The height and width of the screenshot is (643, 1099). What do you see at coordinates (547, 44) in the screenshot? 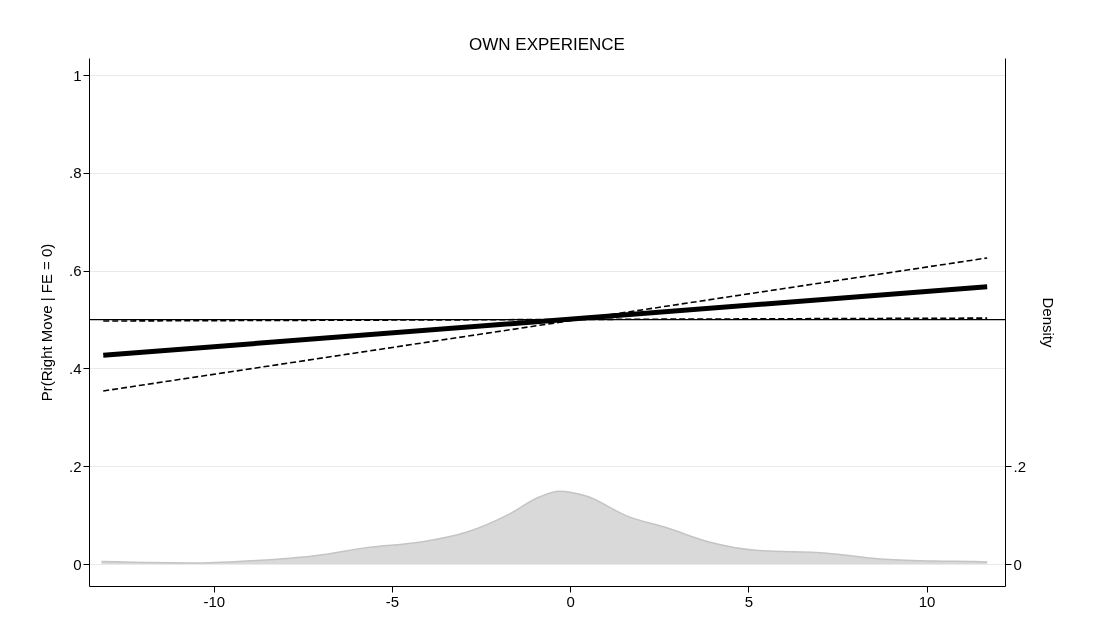
I see `chart-title: OWN EXPERIENCE` at bounding box center [547, 44].